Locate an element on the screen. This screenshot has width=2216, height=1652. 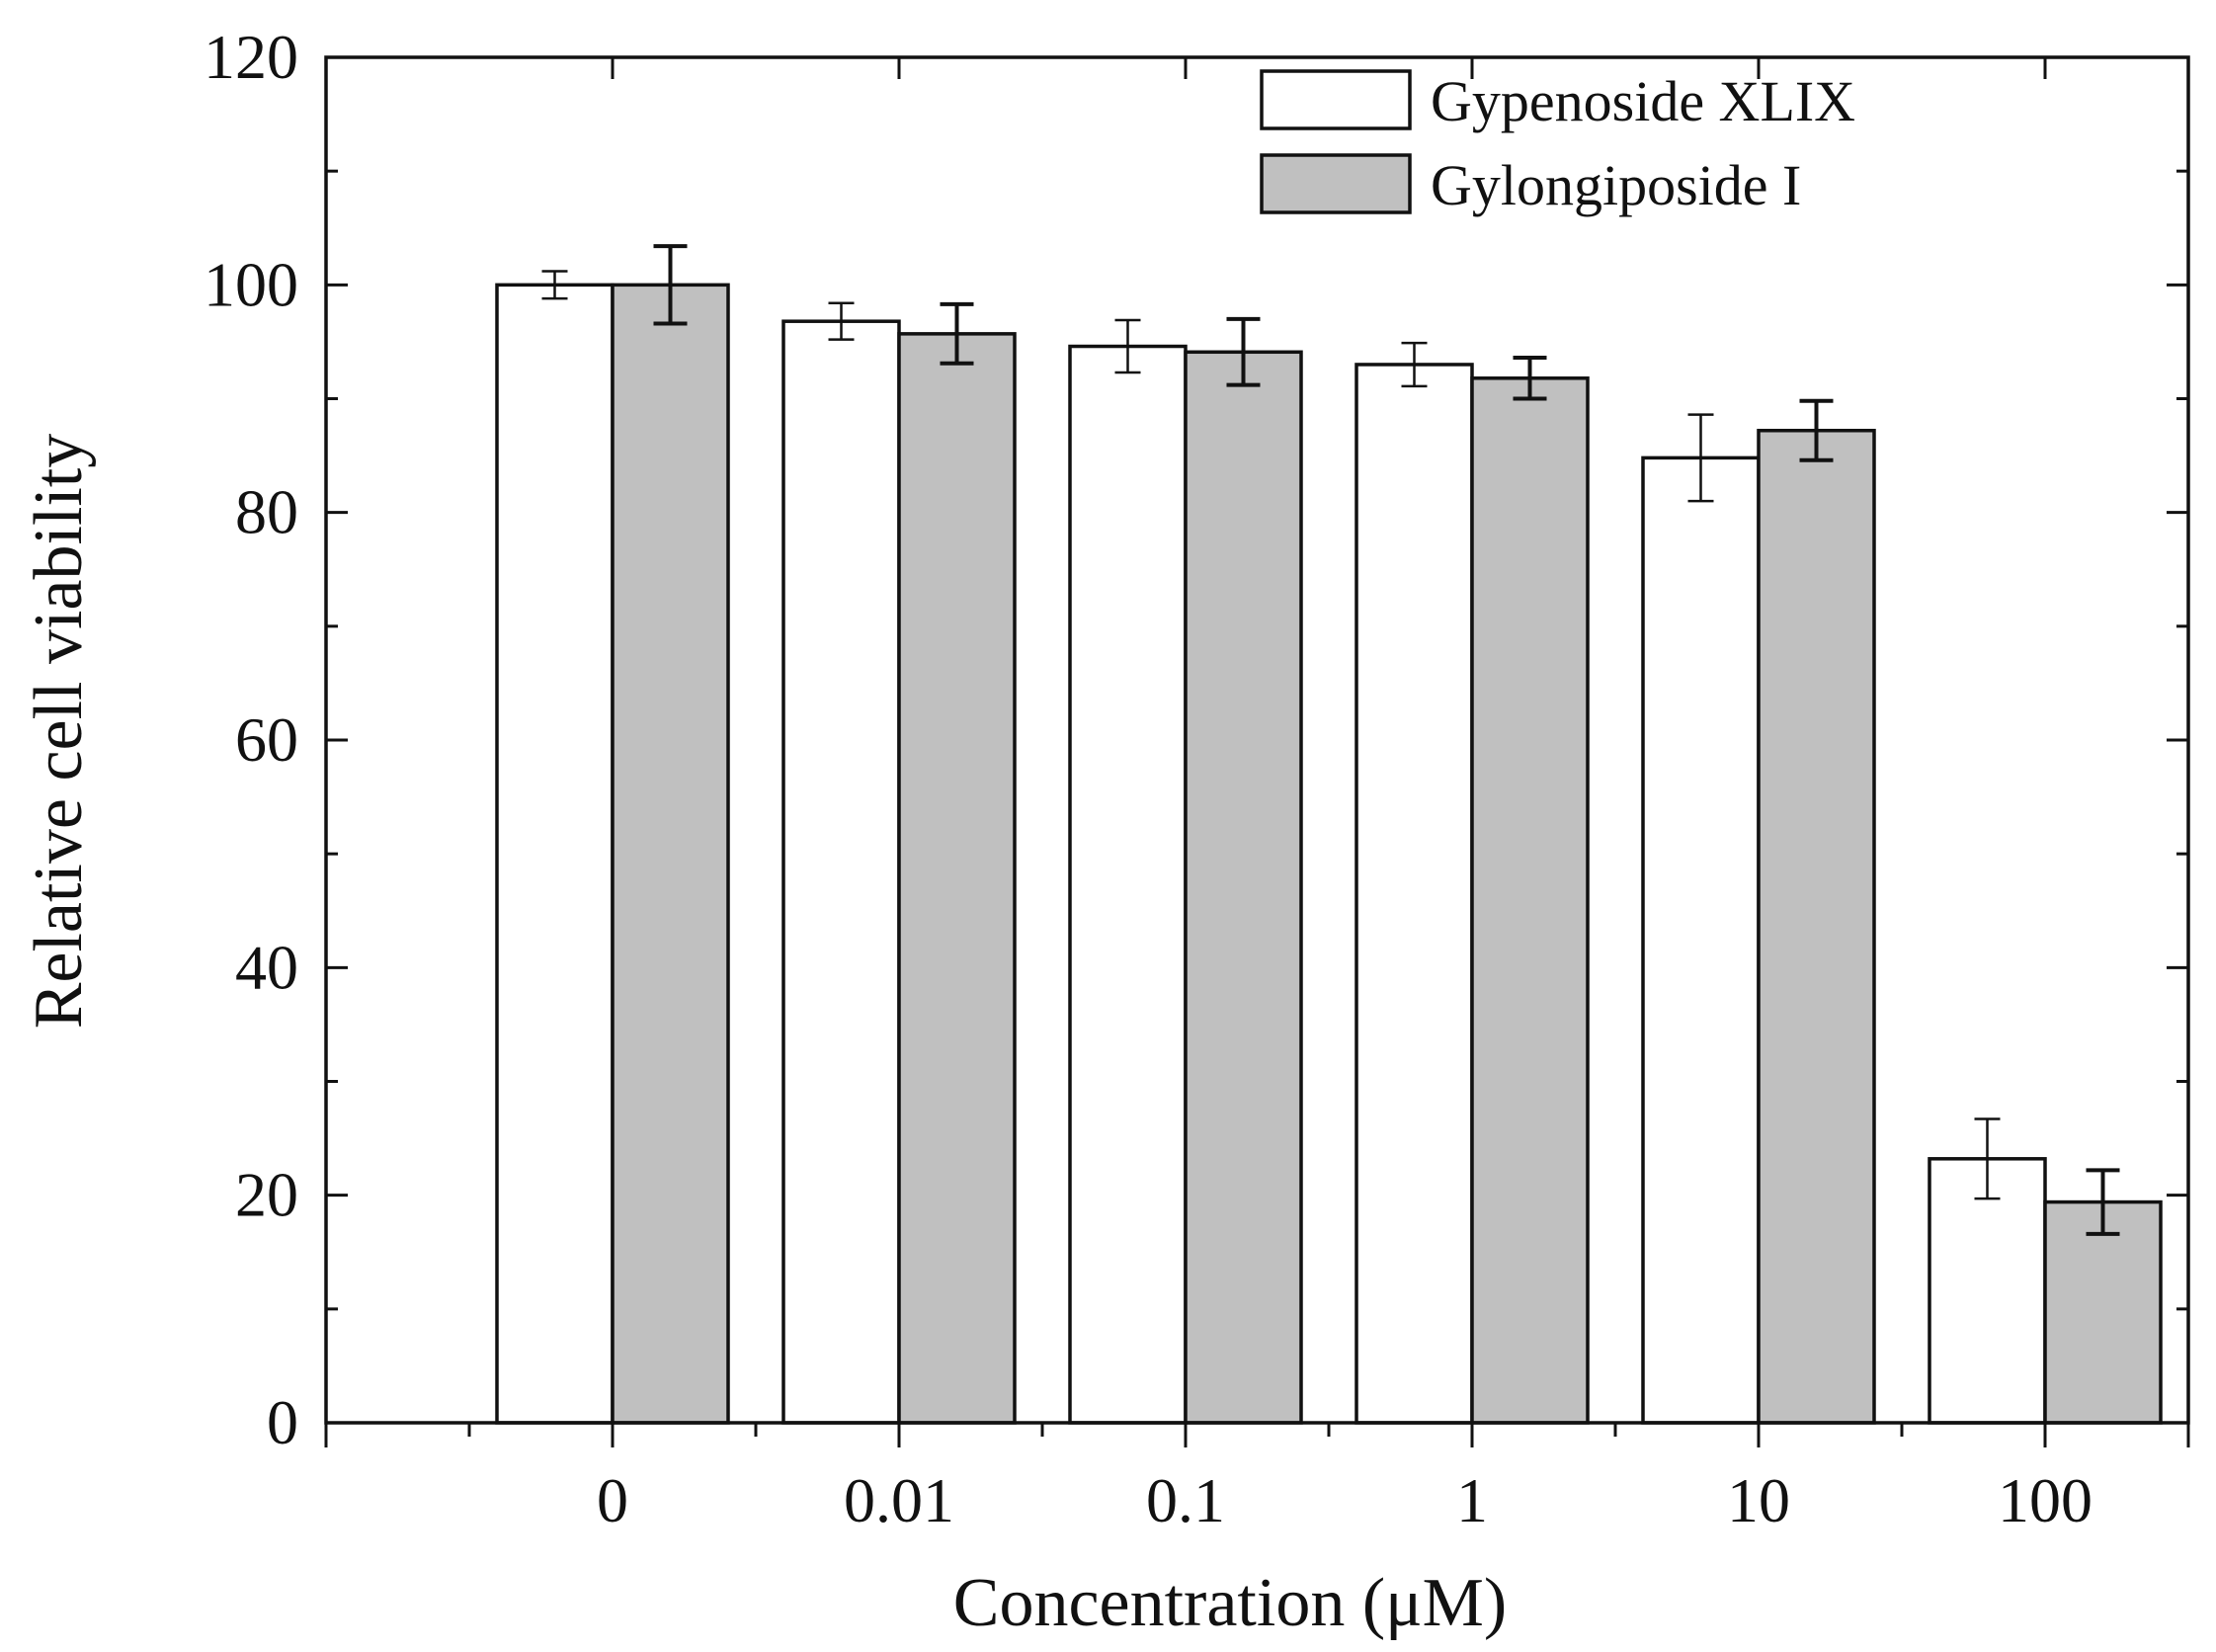
legend-swatch-gylongiposide-i is located at coordinates (1336, 183).